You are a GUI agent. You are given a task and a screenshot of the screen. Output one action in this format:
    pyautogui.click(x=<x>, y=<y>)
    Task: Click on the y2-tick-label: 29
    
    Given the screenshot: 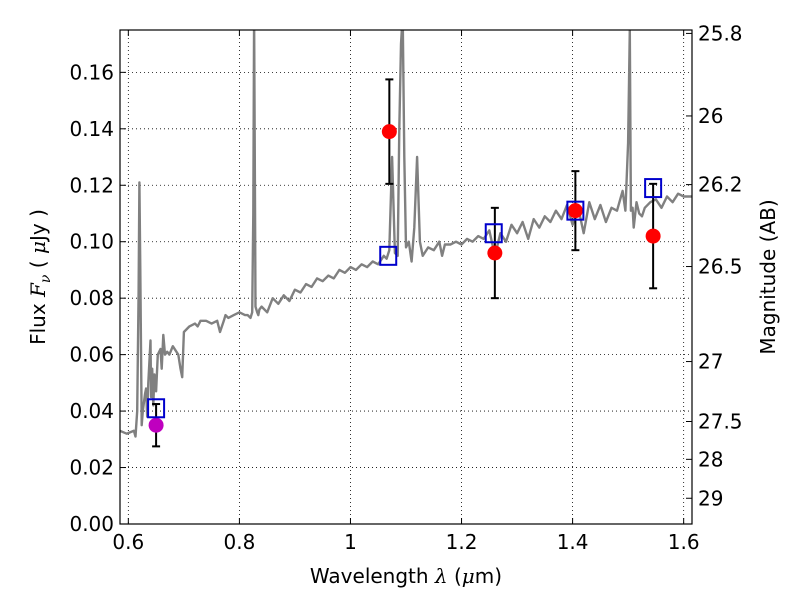 What is the action you would take?
    pyautogui.click(x=710, y=498)
    